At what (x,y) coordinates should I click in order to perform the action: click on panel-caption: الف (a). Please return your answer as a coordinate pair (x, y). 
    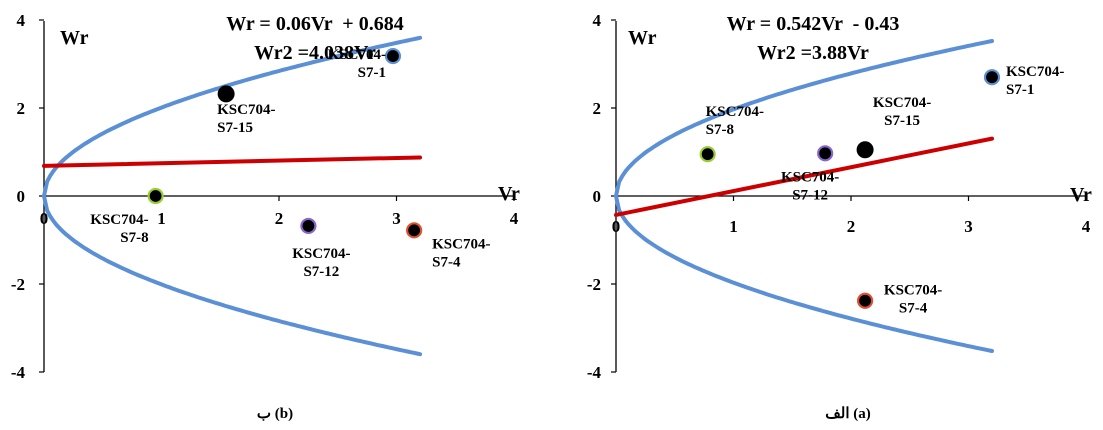
    Looking at the image, I should click on (848, 414).